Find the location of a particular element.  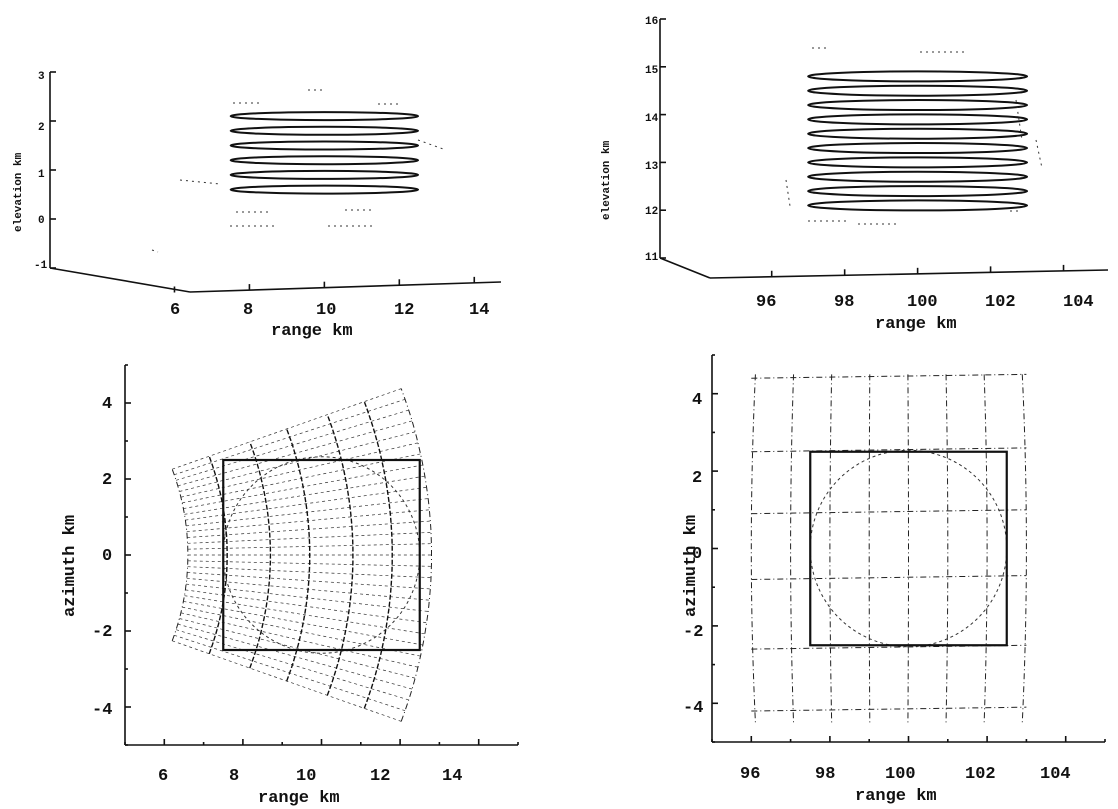

x-axis-line is located at coordinates (345, 287).